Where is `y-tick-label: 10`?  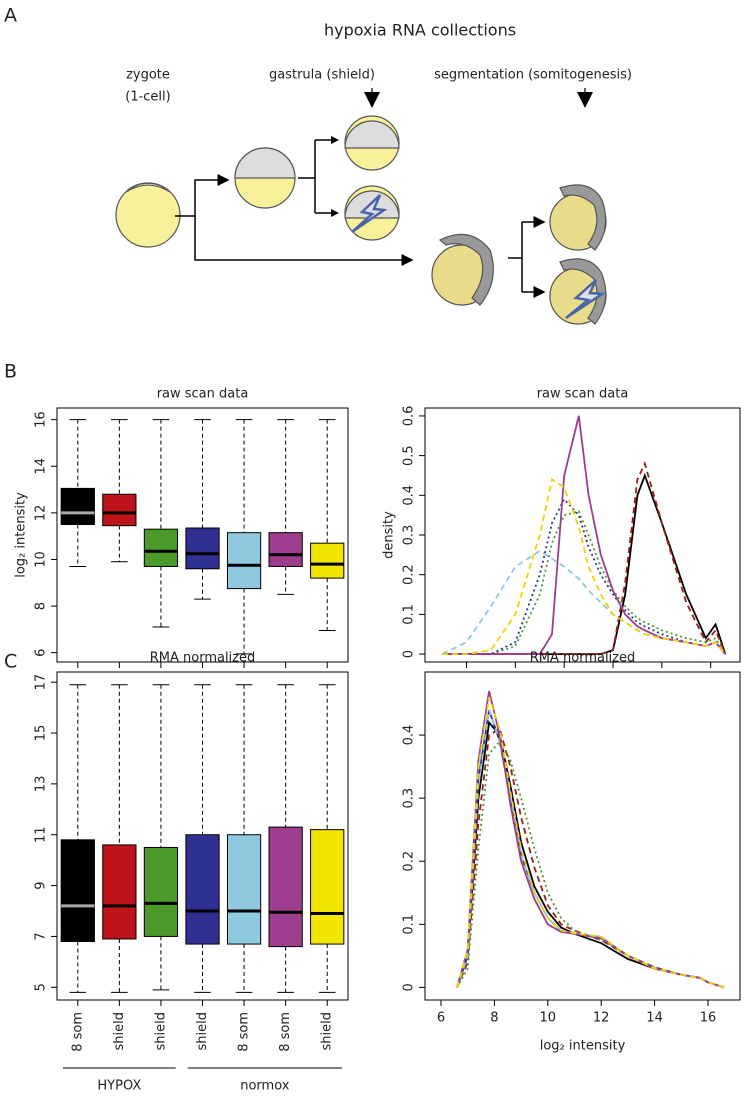
y-tick-label: 10 is located at coordinates (41, 559).